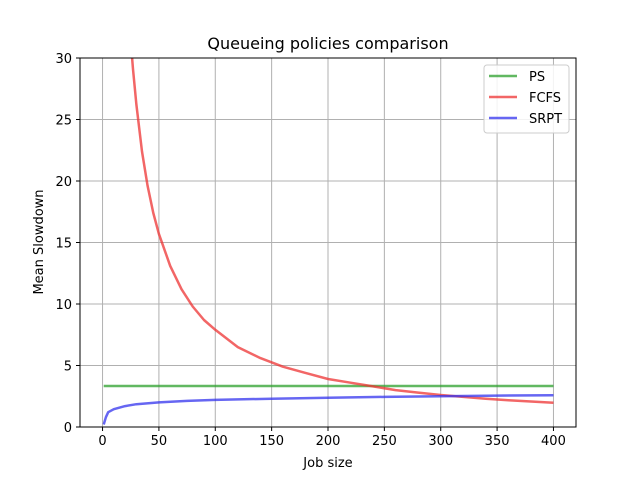 The height and width of the screenshot is (484, 640). Describe the element at coordinates (63, 59) in the screenshot. I see `y-tick-label: 30` at that location.